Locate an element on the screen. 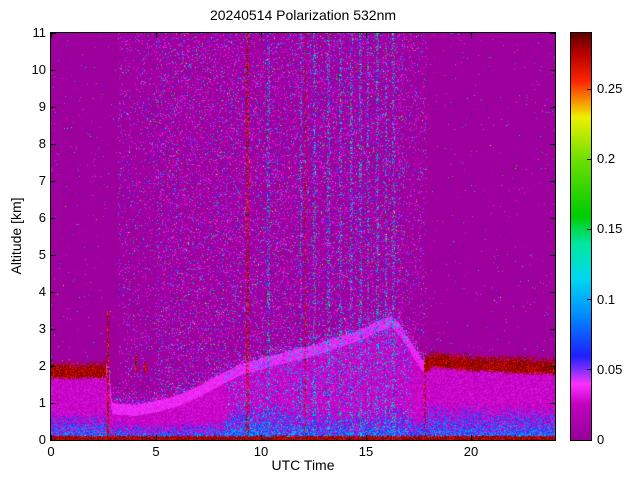 Image resolution: width=640 pixels, height=480 pixels. x-tick-label: 0 is located at coordinates (51, 451).